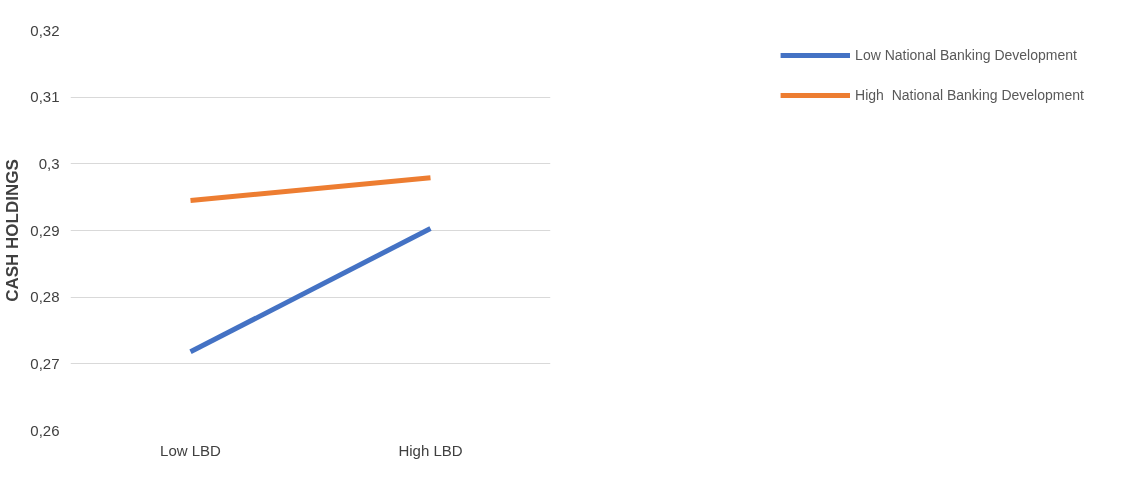 Image resolution: width=1147 pixels, height=498 pixels. What do you see at coordinates (45, 30) in the screenshot?
I see `y-tick-label: 0,32` at bounding box center [45, 30].